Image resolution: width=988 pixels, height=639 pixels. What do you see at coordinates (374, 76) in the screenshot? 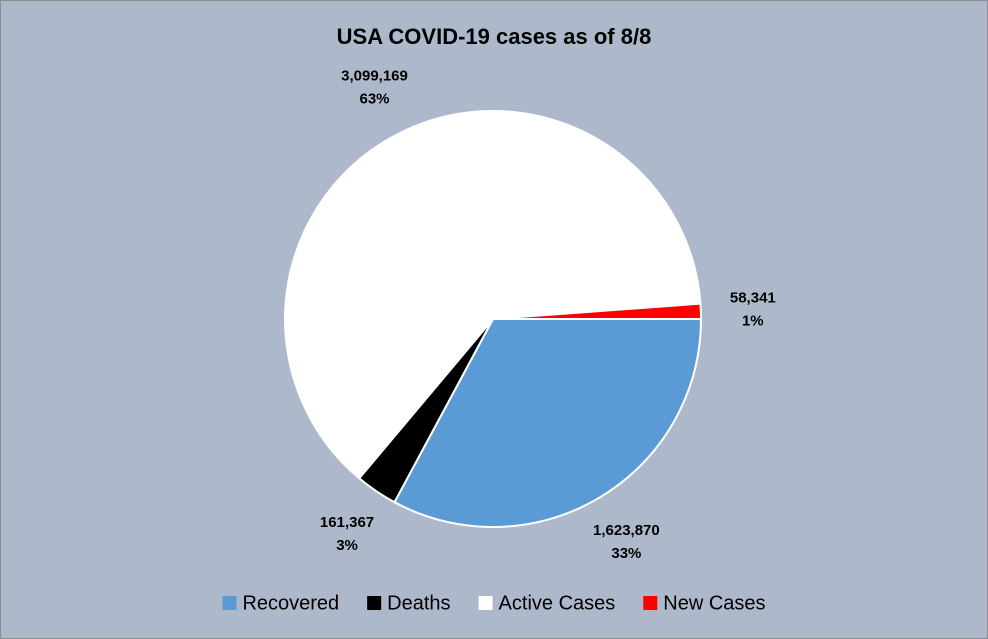
I see `data-label-value: 3,099,169` at bounding box center [374, 76].